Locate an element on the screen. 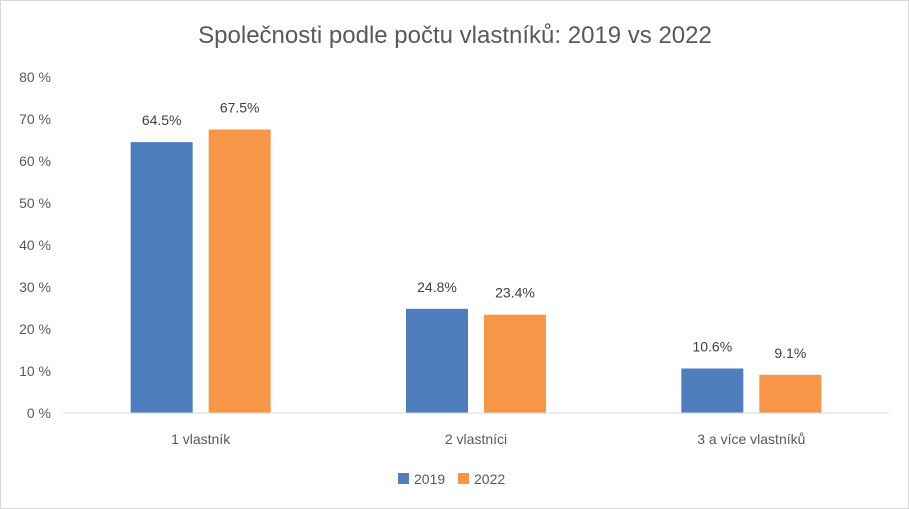 This screenshot has height=509, width=909. y-tick-label: 30 % is located at coordinates (35, 287).